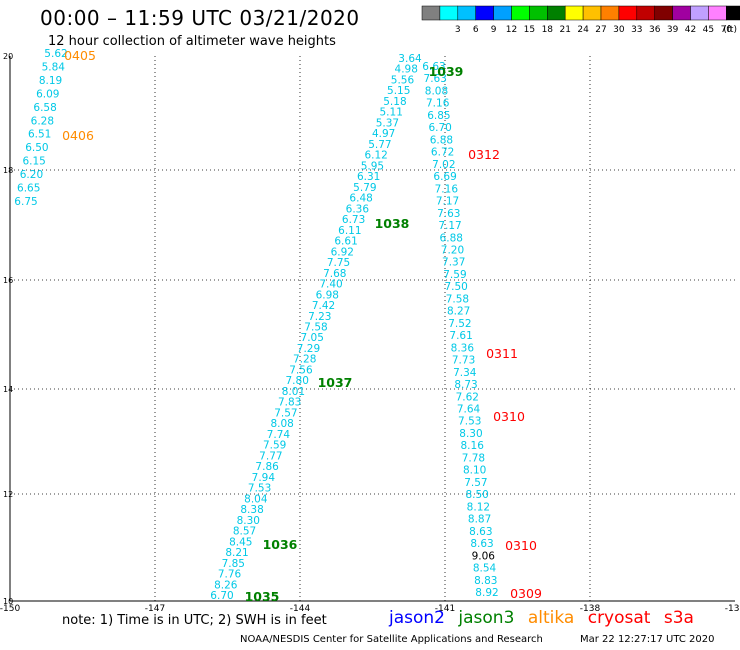 Image resolution: width=740 pixels, height=650 pixels. I want to click on swh-value: 6.31, so click(368, 177).